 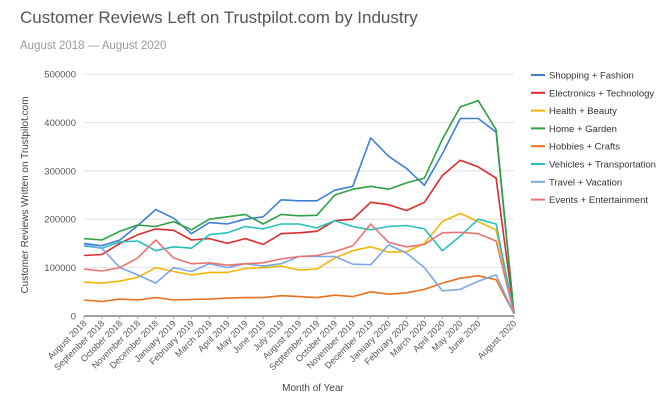 What do you see at coordinates (60, 171) in the screenshot?
I see `y-tick-label: 300000` at bounding box center [60, 171].